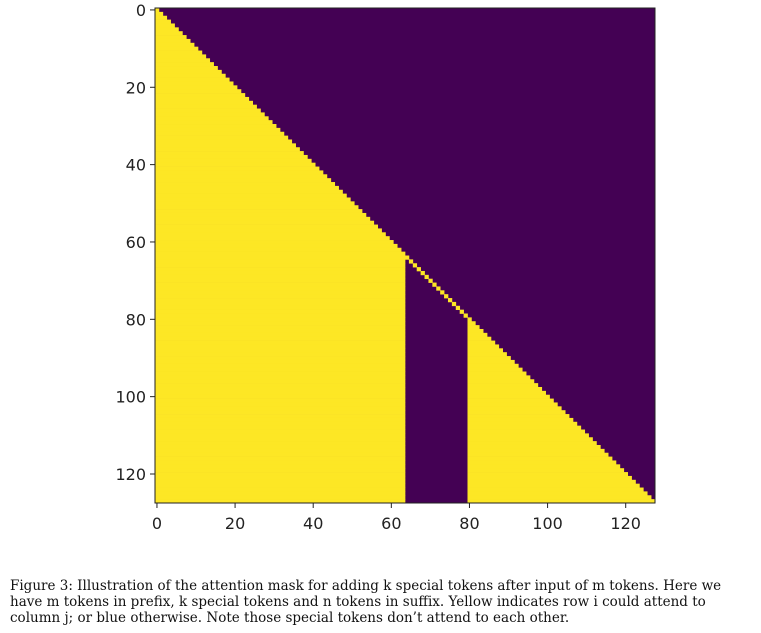 This screenshot has width=761, height=633. What do you see at coordinates (547, 523) in the screenshot?
I see `x-tick-label: 100` at bounding box center [547, 523].